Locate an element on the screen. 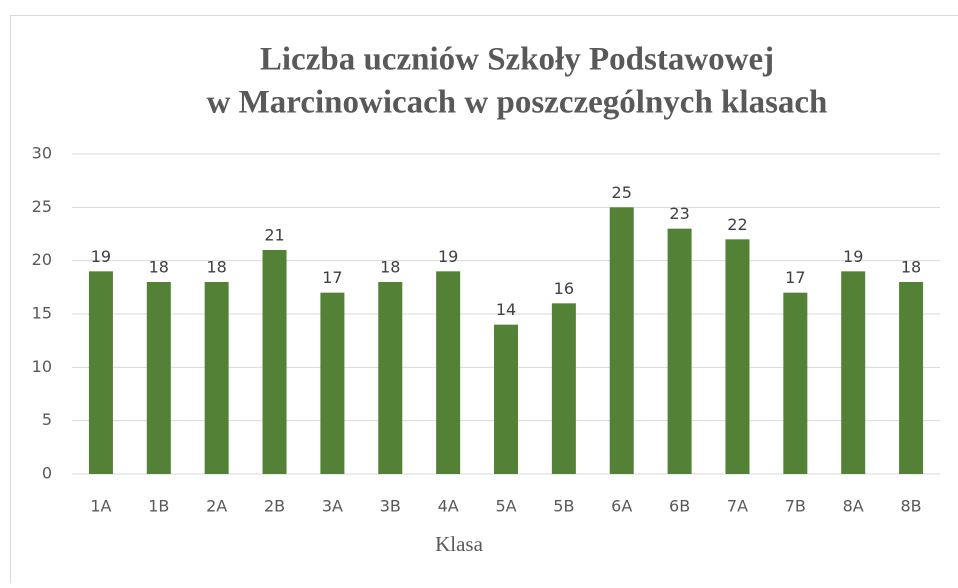 The image size is (958, 588). x-tick-label: 2A is located at coordinates (216, 506).